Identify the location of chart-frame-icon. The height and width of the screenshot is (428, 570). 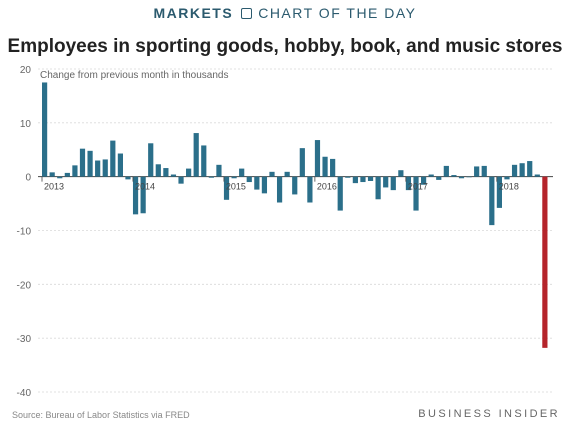
(247, 13).